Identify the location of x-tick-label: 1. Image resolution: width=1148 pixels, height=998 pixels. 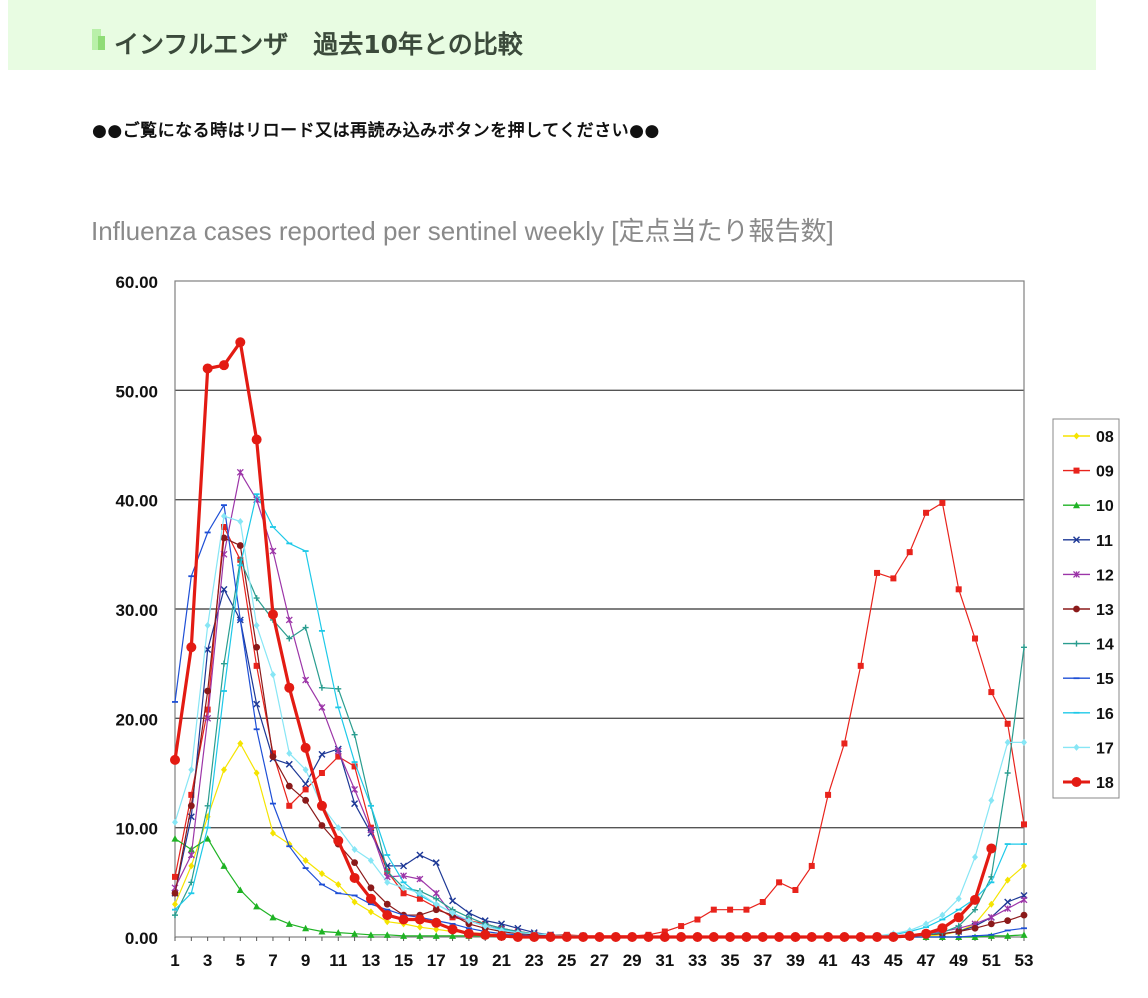
(174, 960).